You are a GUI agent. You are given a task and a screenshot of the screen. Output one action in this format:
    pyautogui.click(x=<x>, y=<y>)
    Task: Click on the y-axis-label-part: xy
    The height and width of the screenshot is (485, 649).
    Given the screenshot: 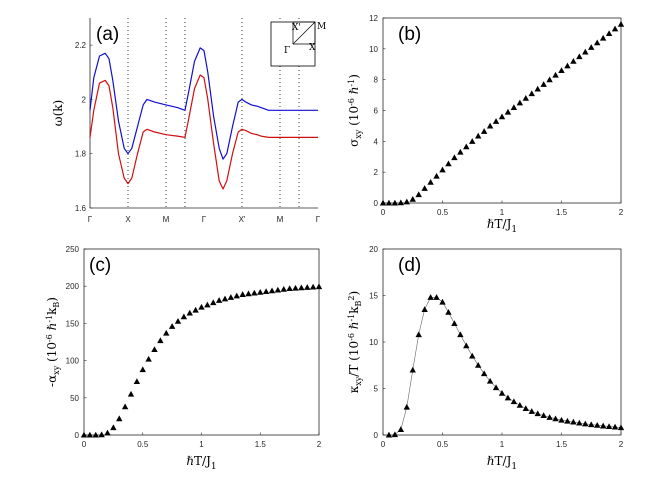 What is the action you would take?
    pyautogui.click(x=56, y=370)
    